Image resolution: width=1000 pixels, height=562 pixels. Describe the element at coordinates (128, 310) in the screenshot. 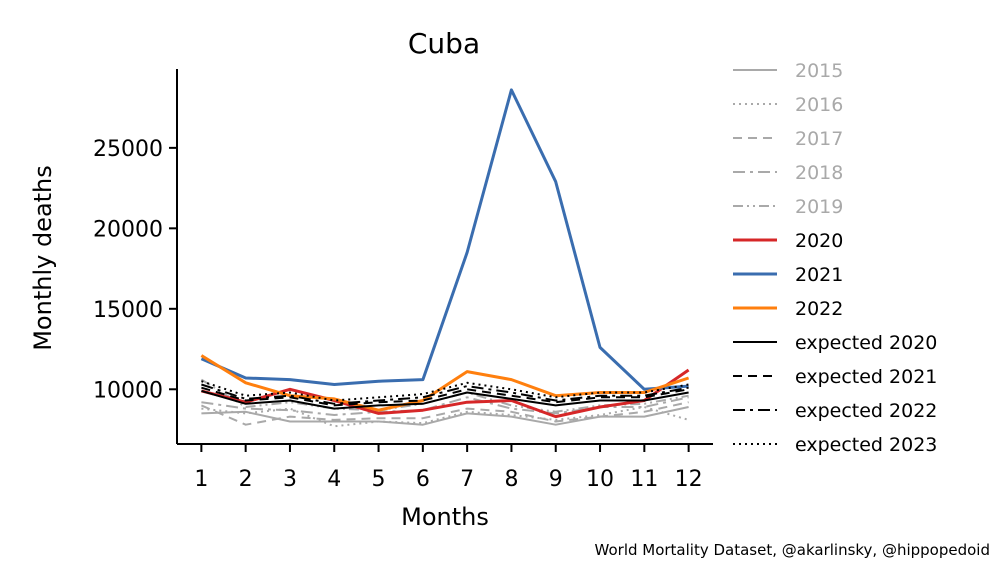

I see `y-tick-label: 15000` at that location.